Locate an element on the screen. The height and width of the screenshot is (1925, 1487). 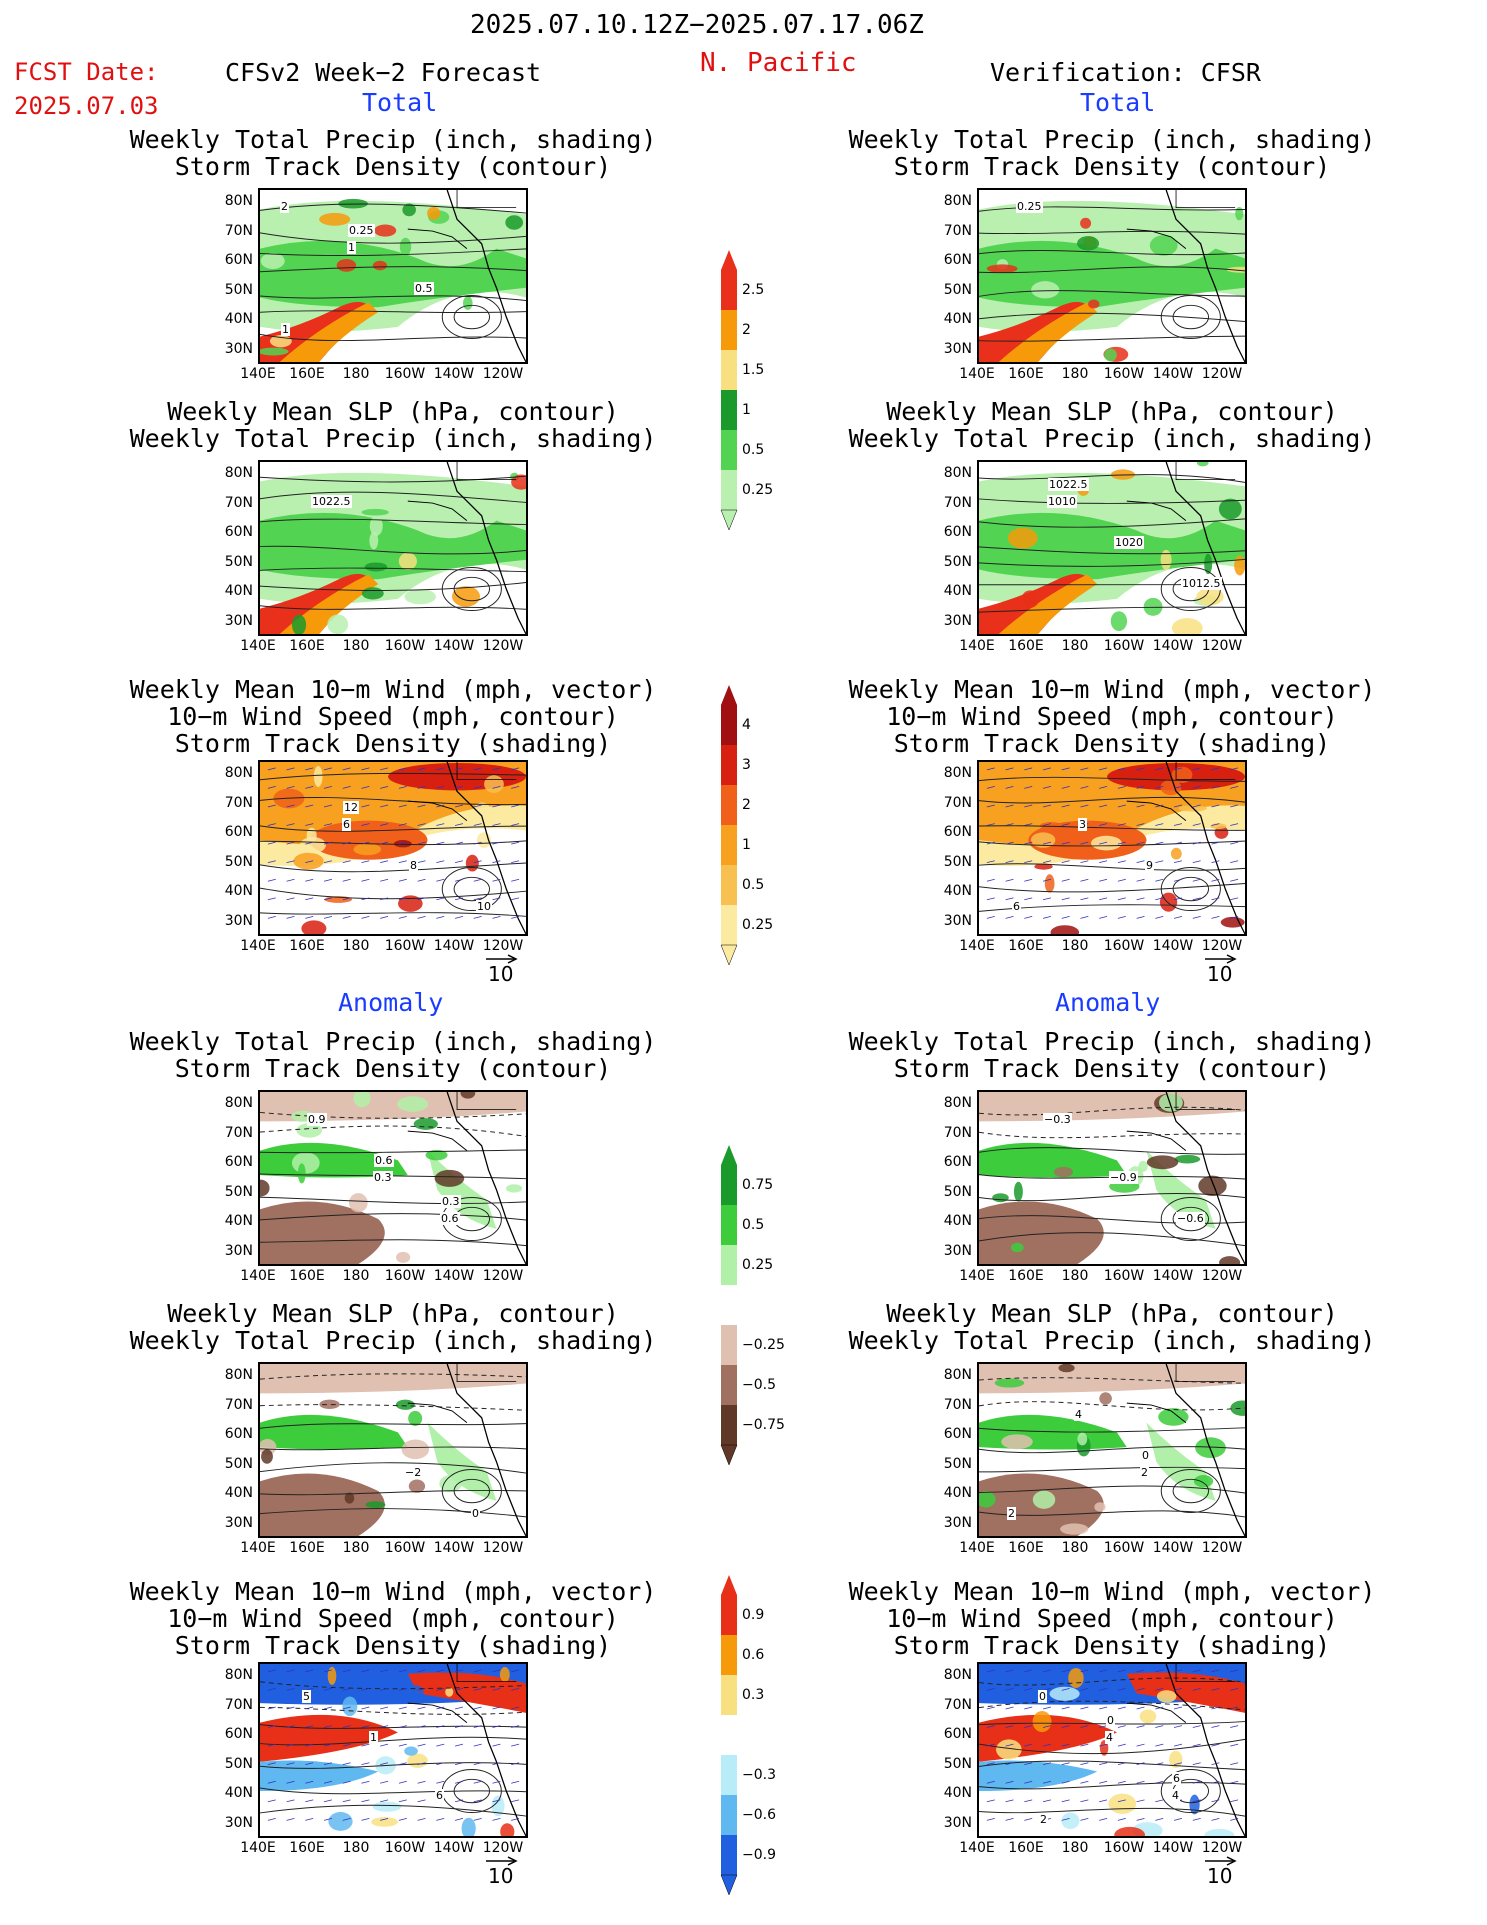
colorbar-tick-label: 2 is located at coordinates (746, 330).